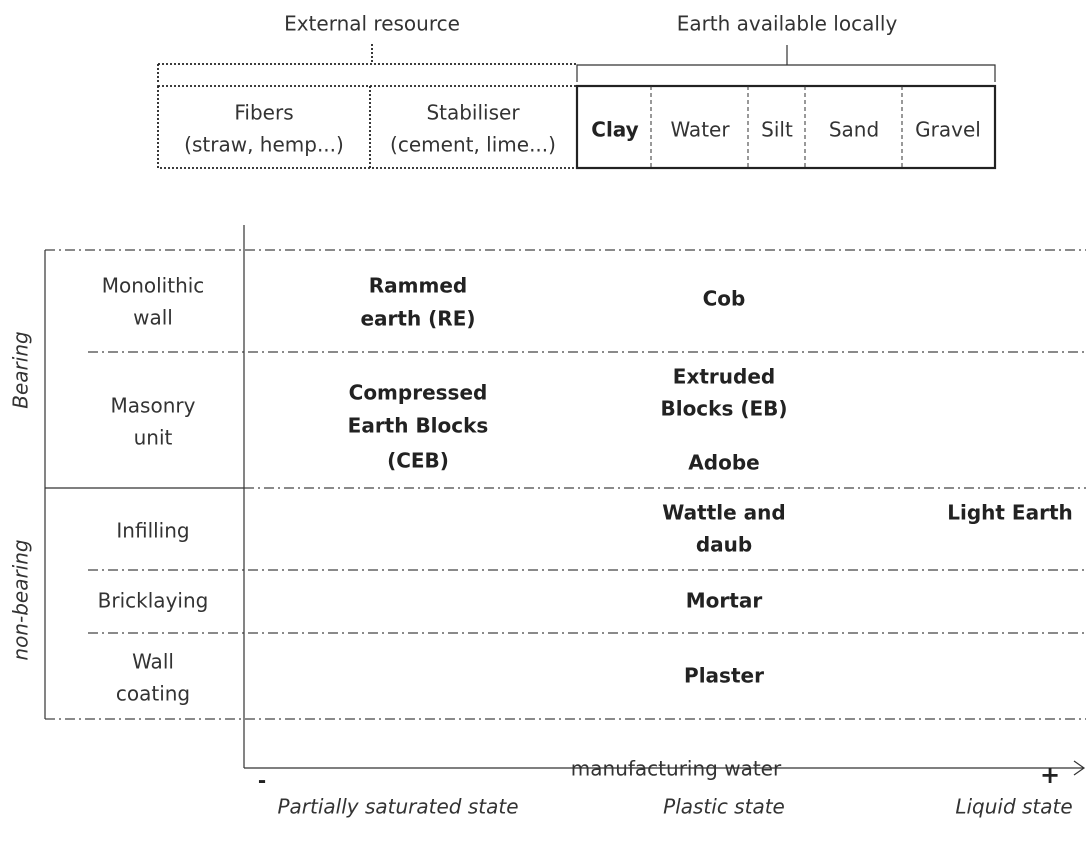  Describe the element at coordinates (473, 145) in the screenshot. I see `component: (cement, lime...)` at that location.